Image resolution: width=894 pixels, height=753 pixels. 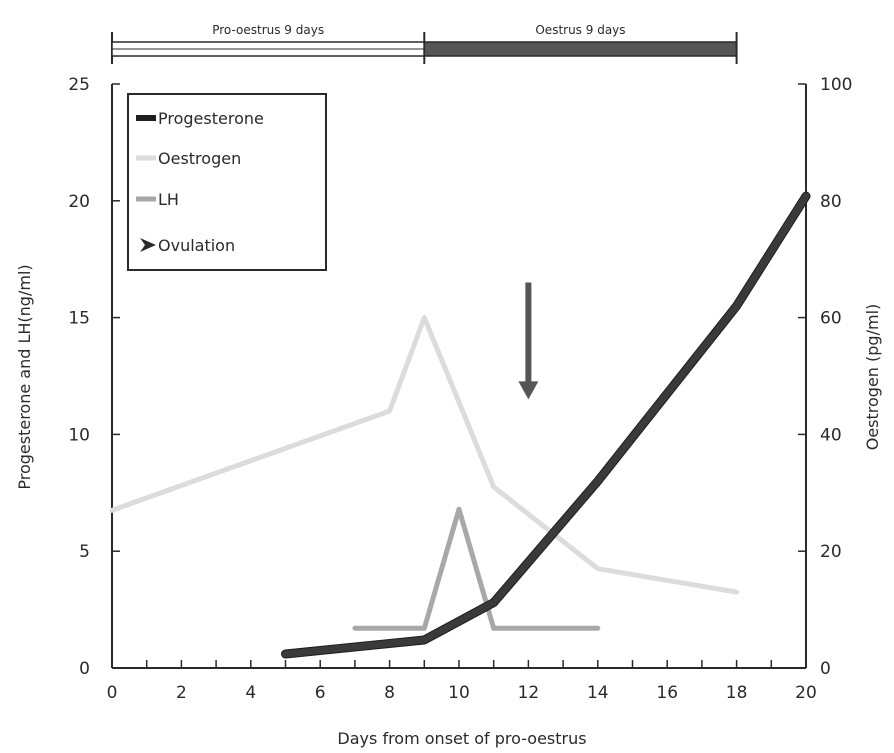 What do you see at coordinates (79, 202) in the screenshot?
I see `y-left-tick-label: 20` at bounding box center [79, 202].